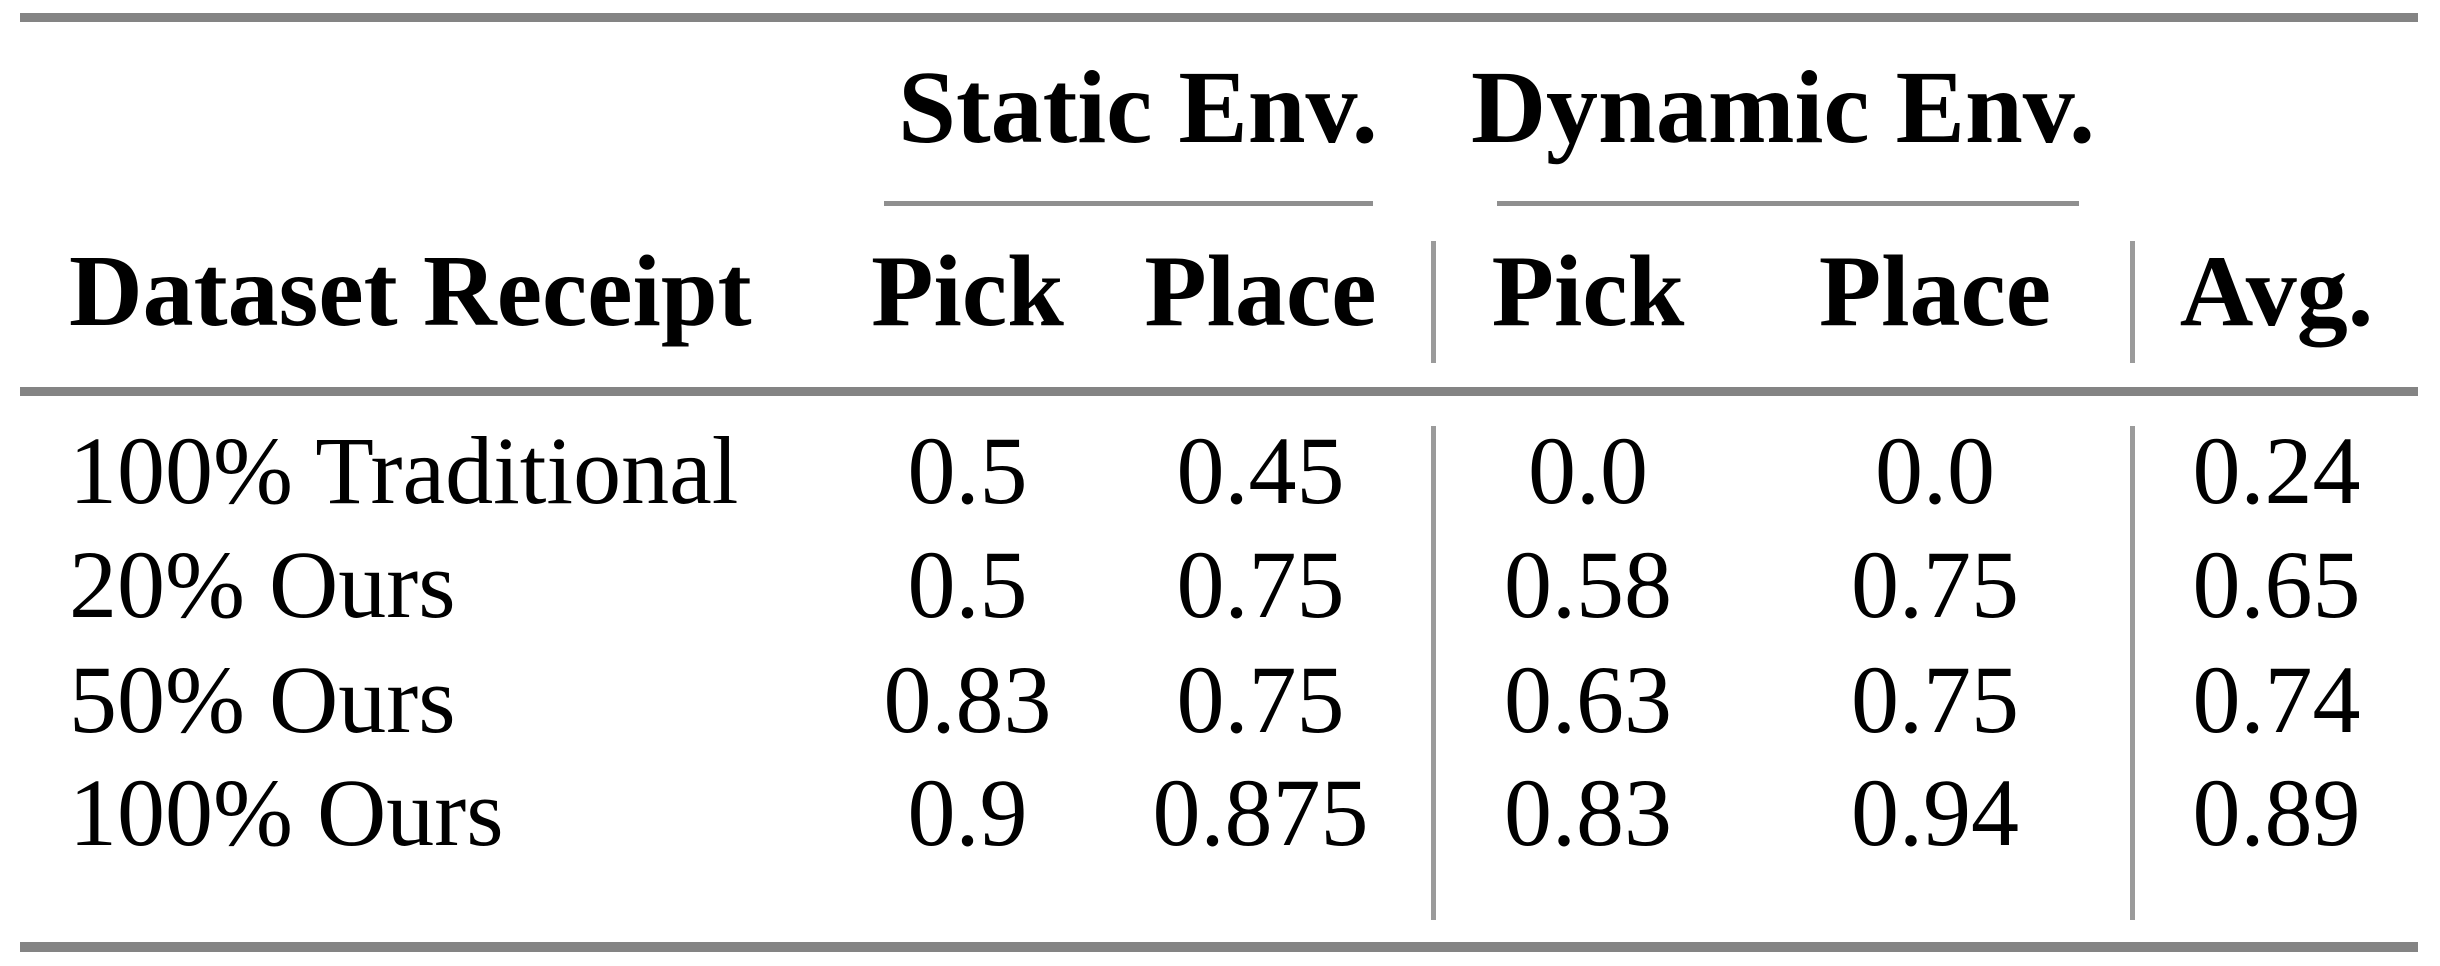 The image size is (2440, 966). Describe the element at coordinates (2276, 812) in the screenshot. I see `cell-avg: 0.89` at that location.